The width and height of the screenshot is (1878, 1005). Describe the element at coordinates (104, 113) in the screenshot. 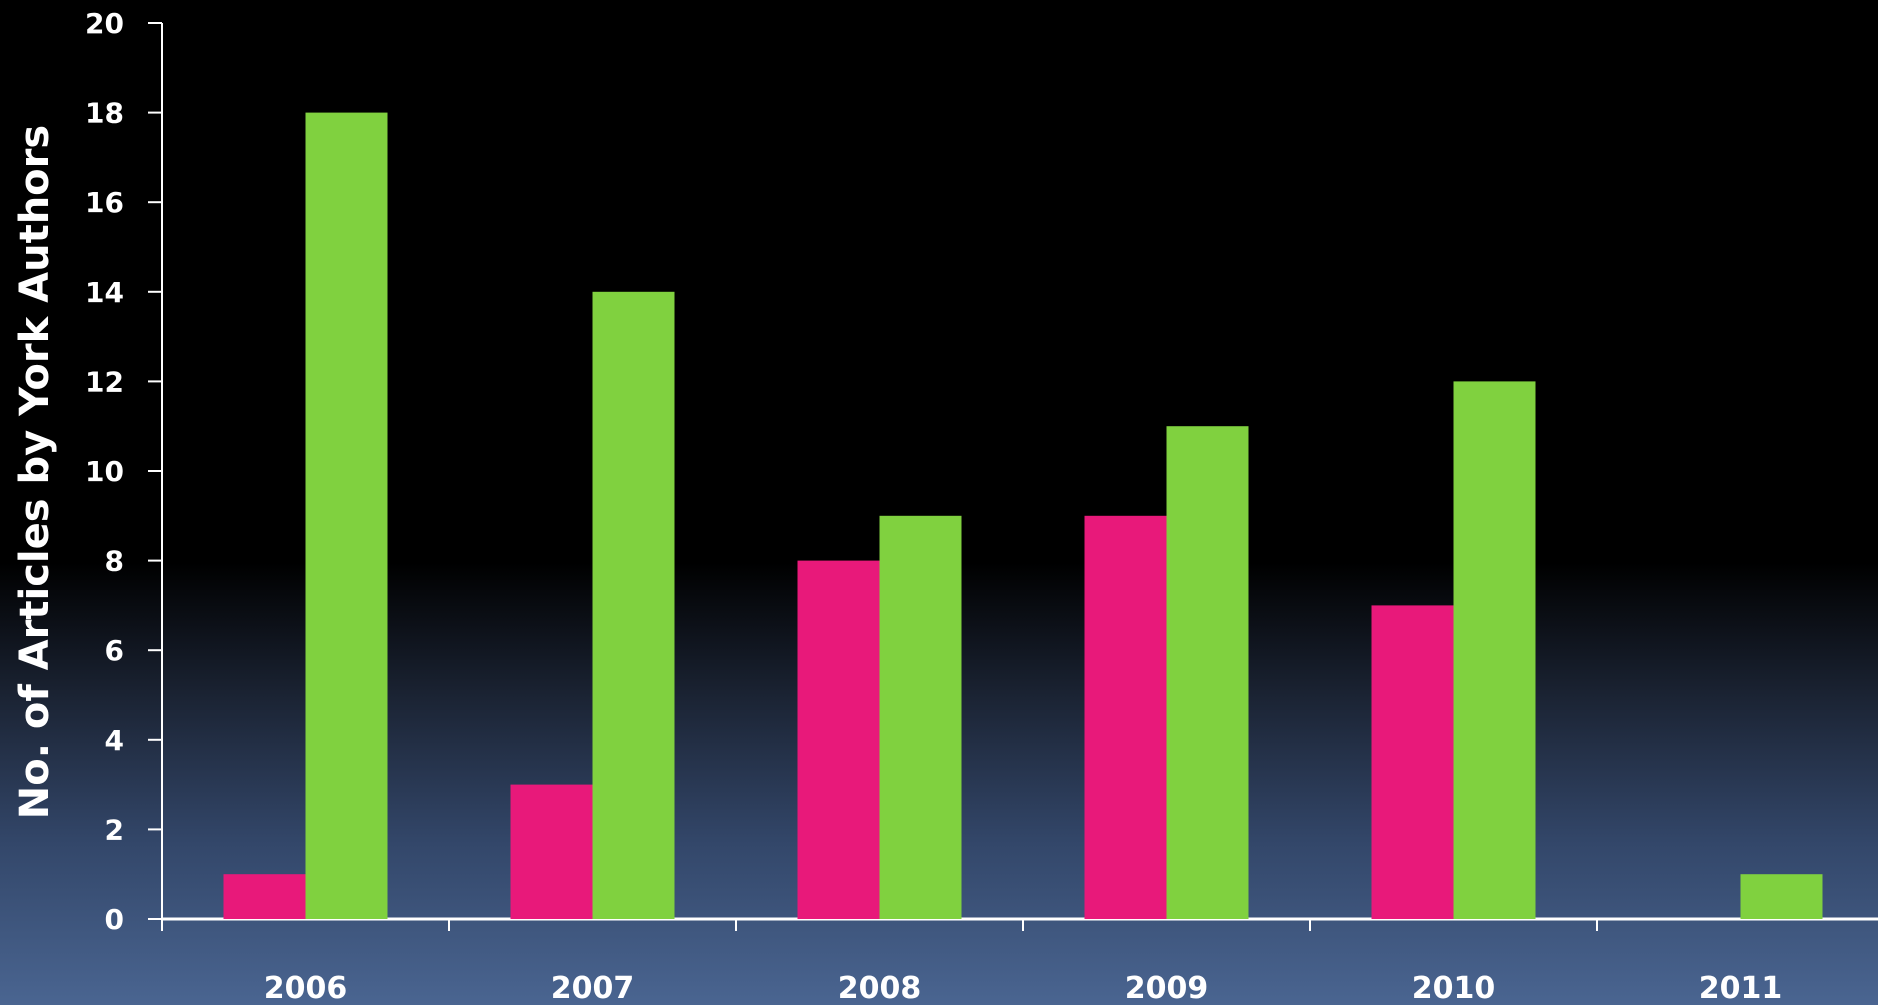

I see `y-tick-label: 18` at that location.